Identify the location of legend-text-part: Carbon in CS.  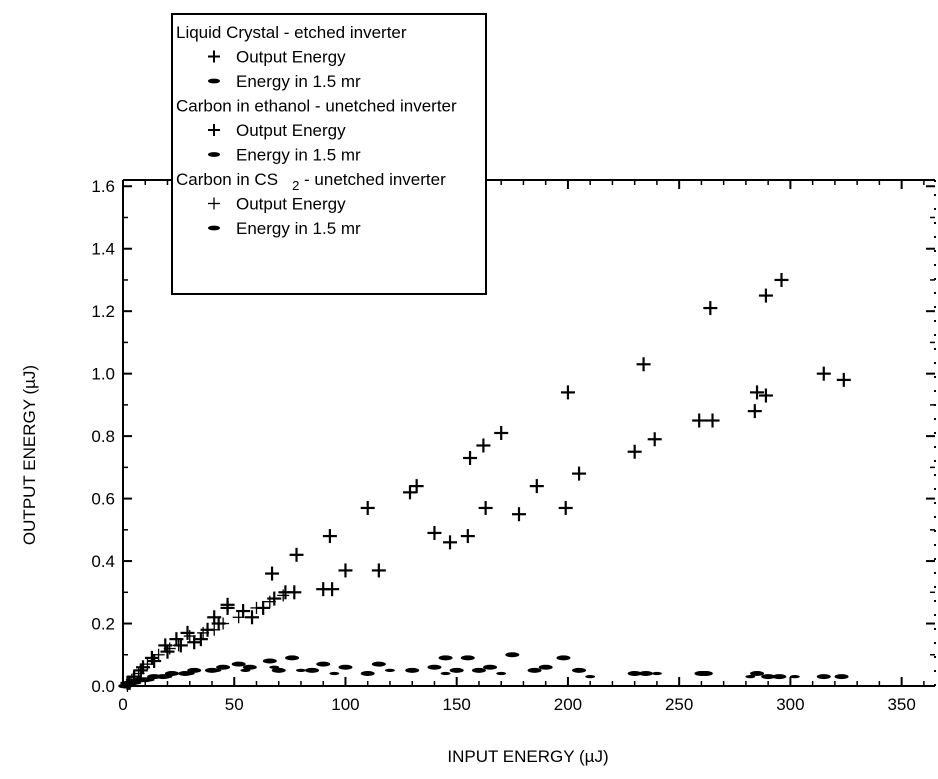
(227, 179).